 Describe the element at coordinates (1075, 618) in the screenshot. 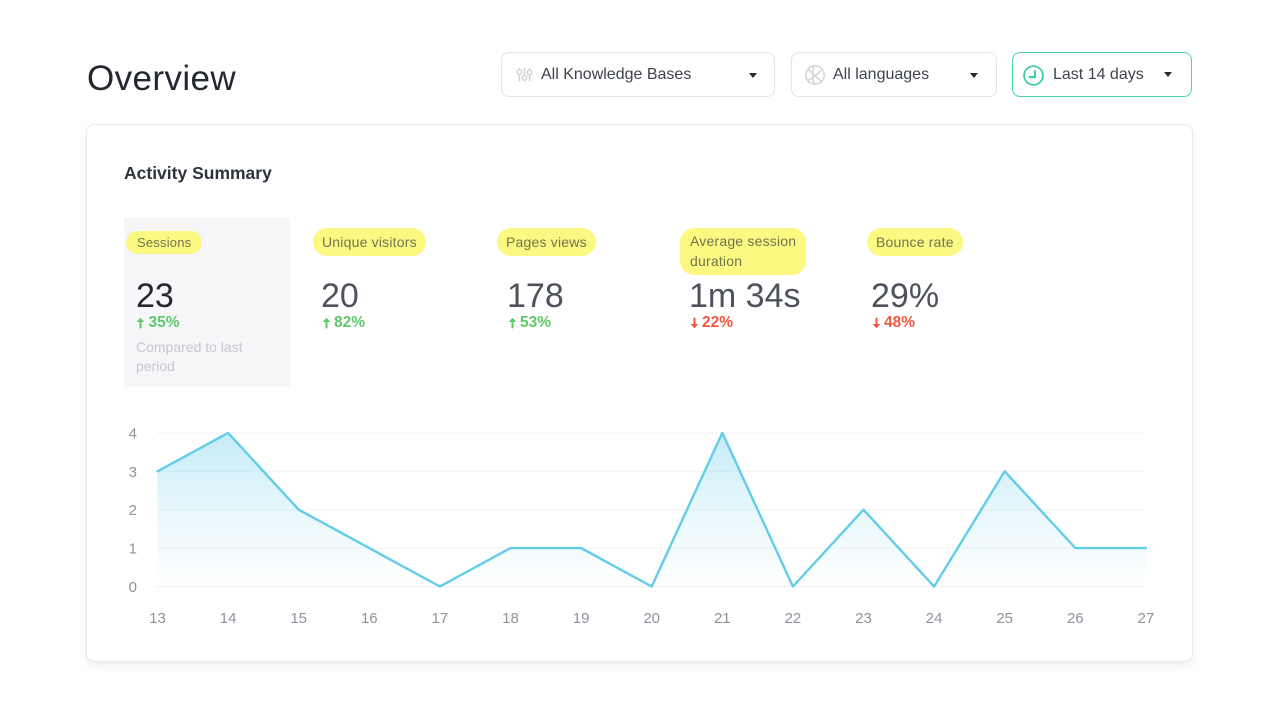

I see `svg-text: 26` at that location.